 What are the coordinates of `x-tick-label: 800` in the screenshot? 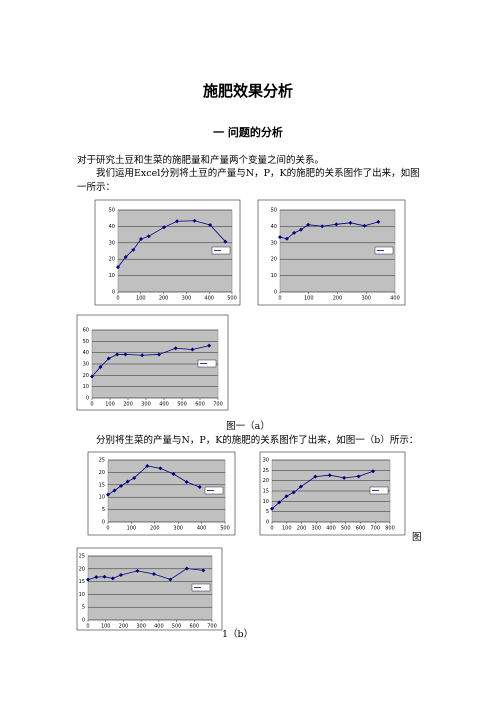 It's located at (390, 529).